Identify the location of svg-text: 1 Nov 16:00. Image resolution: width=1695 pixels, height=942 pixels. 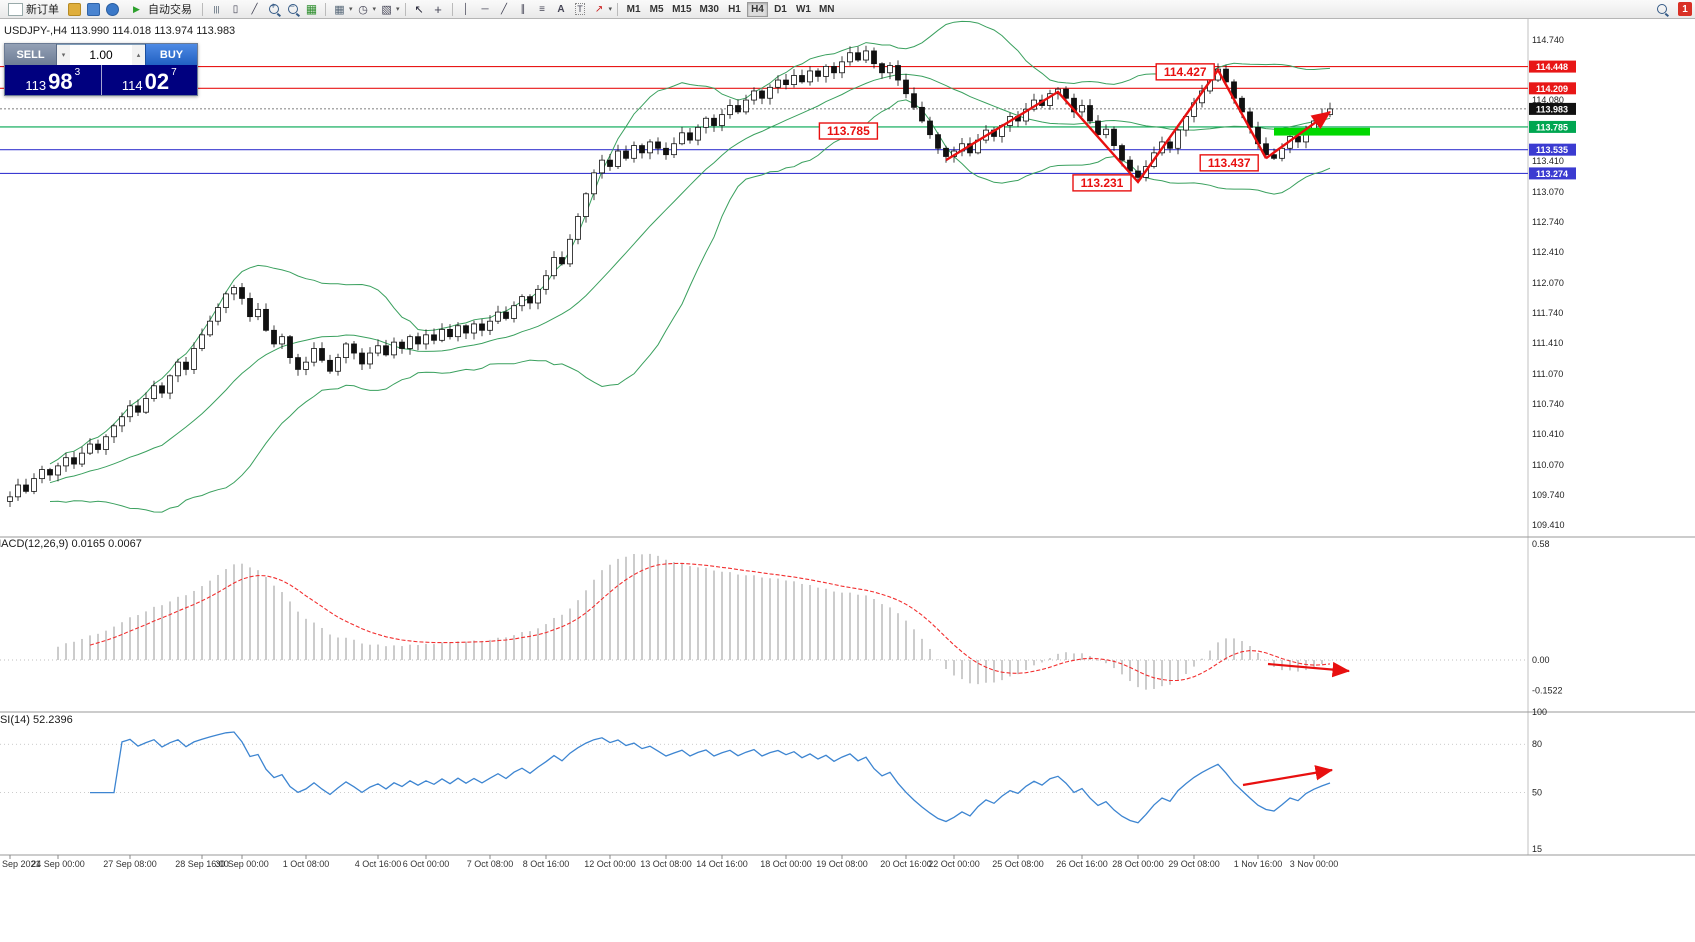
(1258, 864).